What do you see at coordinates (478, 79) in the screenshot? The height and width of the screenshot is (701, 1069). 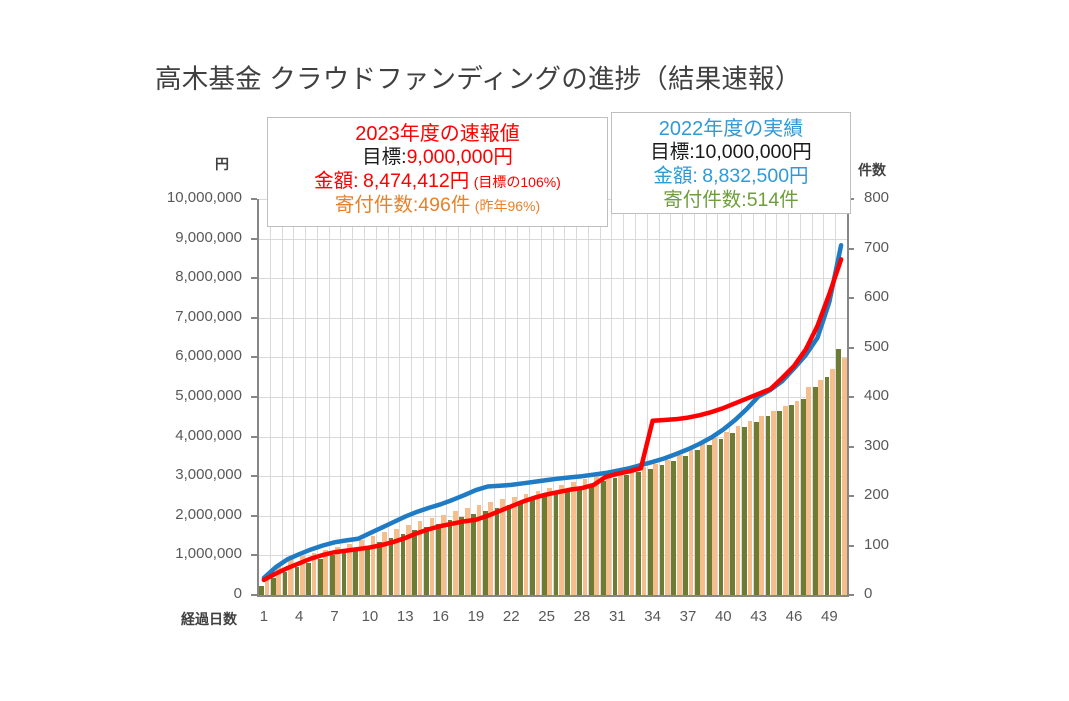 I see `chart-title: 高木基金 クラウドファンディングの進捗（結果速報）` at bounding box center [478, 79].